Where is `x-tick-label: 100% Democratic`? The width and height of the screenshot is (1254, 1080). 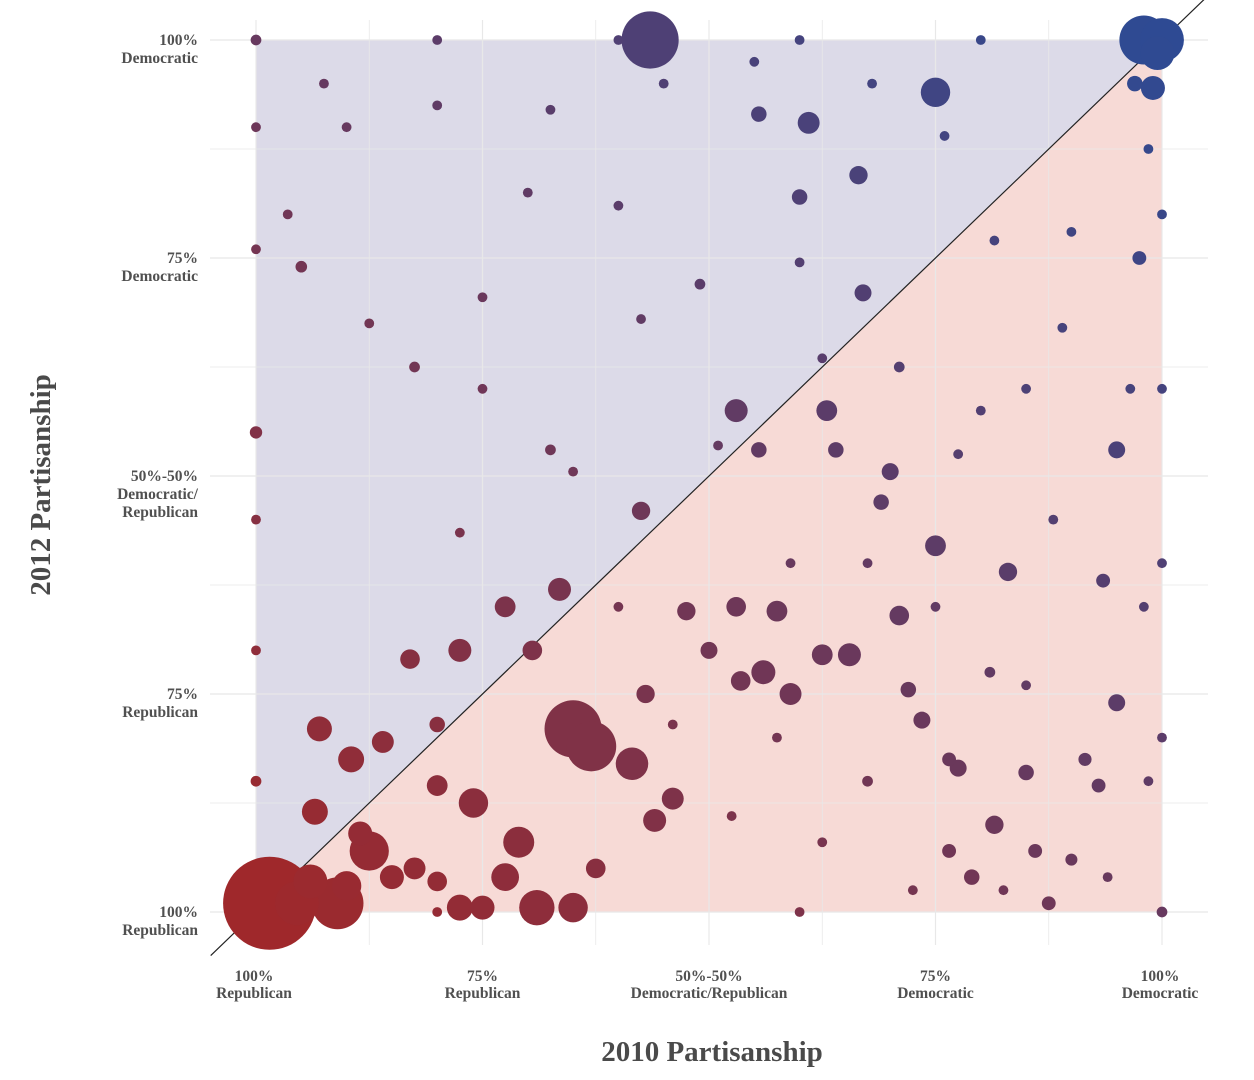
x-tick-label: 100% Democratic is located at coordinates (1160, 985).